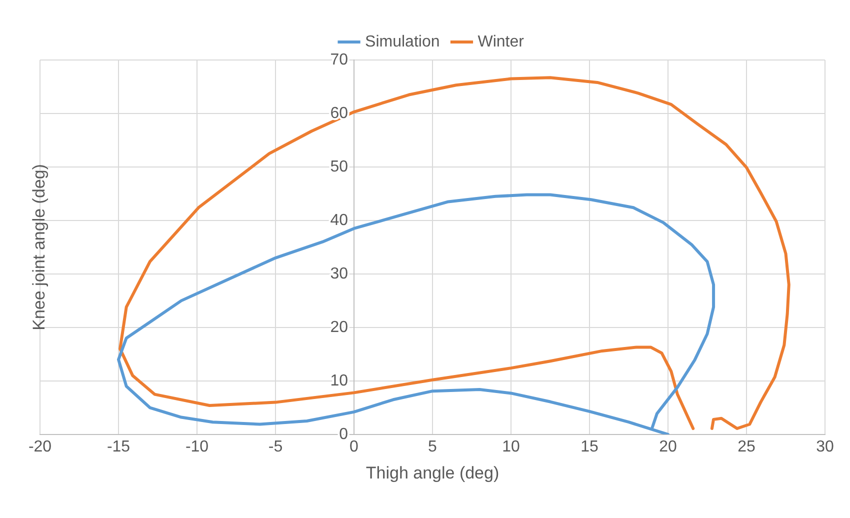 This screenshot has width=850, height=518. What do you see at coordinates (275, 447) in the screenshot?
I see `x-tick-label: -5` at bounding box center [275, 447].